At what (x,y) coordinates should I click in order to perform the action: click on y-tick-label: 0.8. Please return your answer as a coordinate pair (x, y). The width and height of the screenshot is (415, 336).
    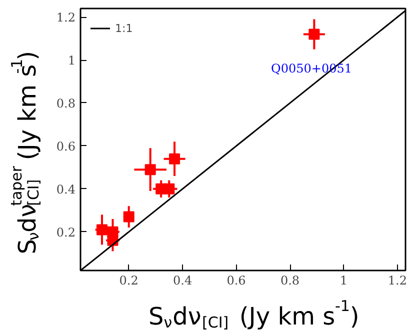
    Looking at the image, I should click on (66, 103).